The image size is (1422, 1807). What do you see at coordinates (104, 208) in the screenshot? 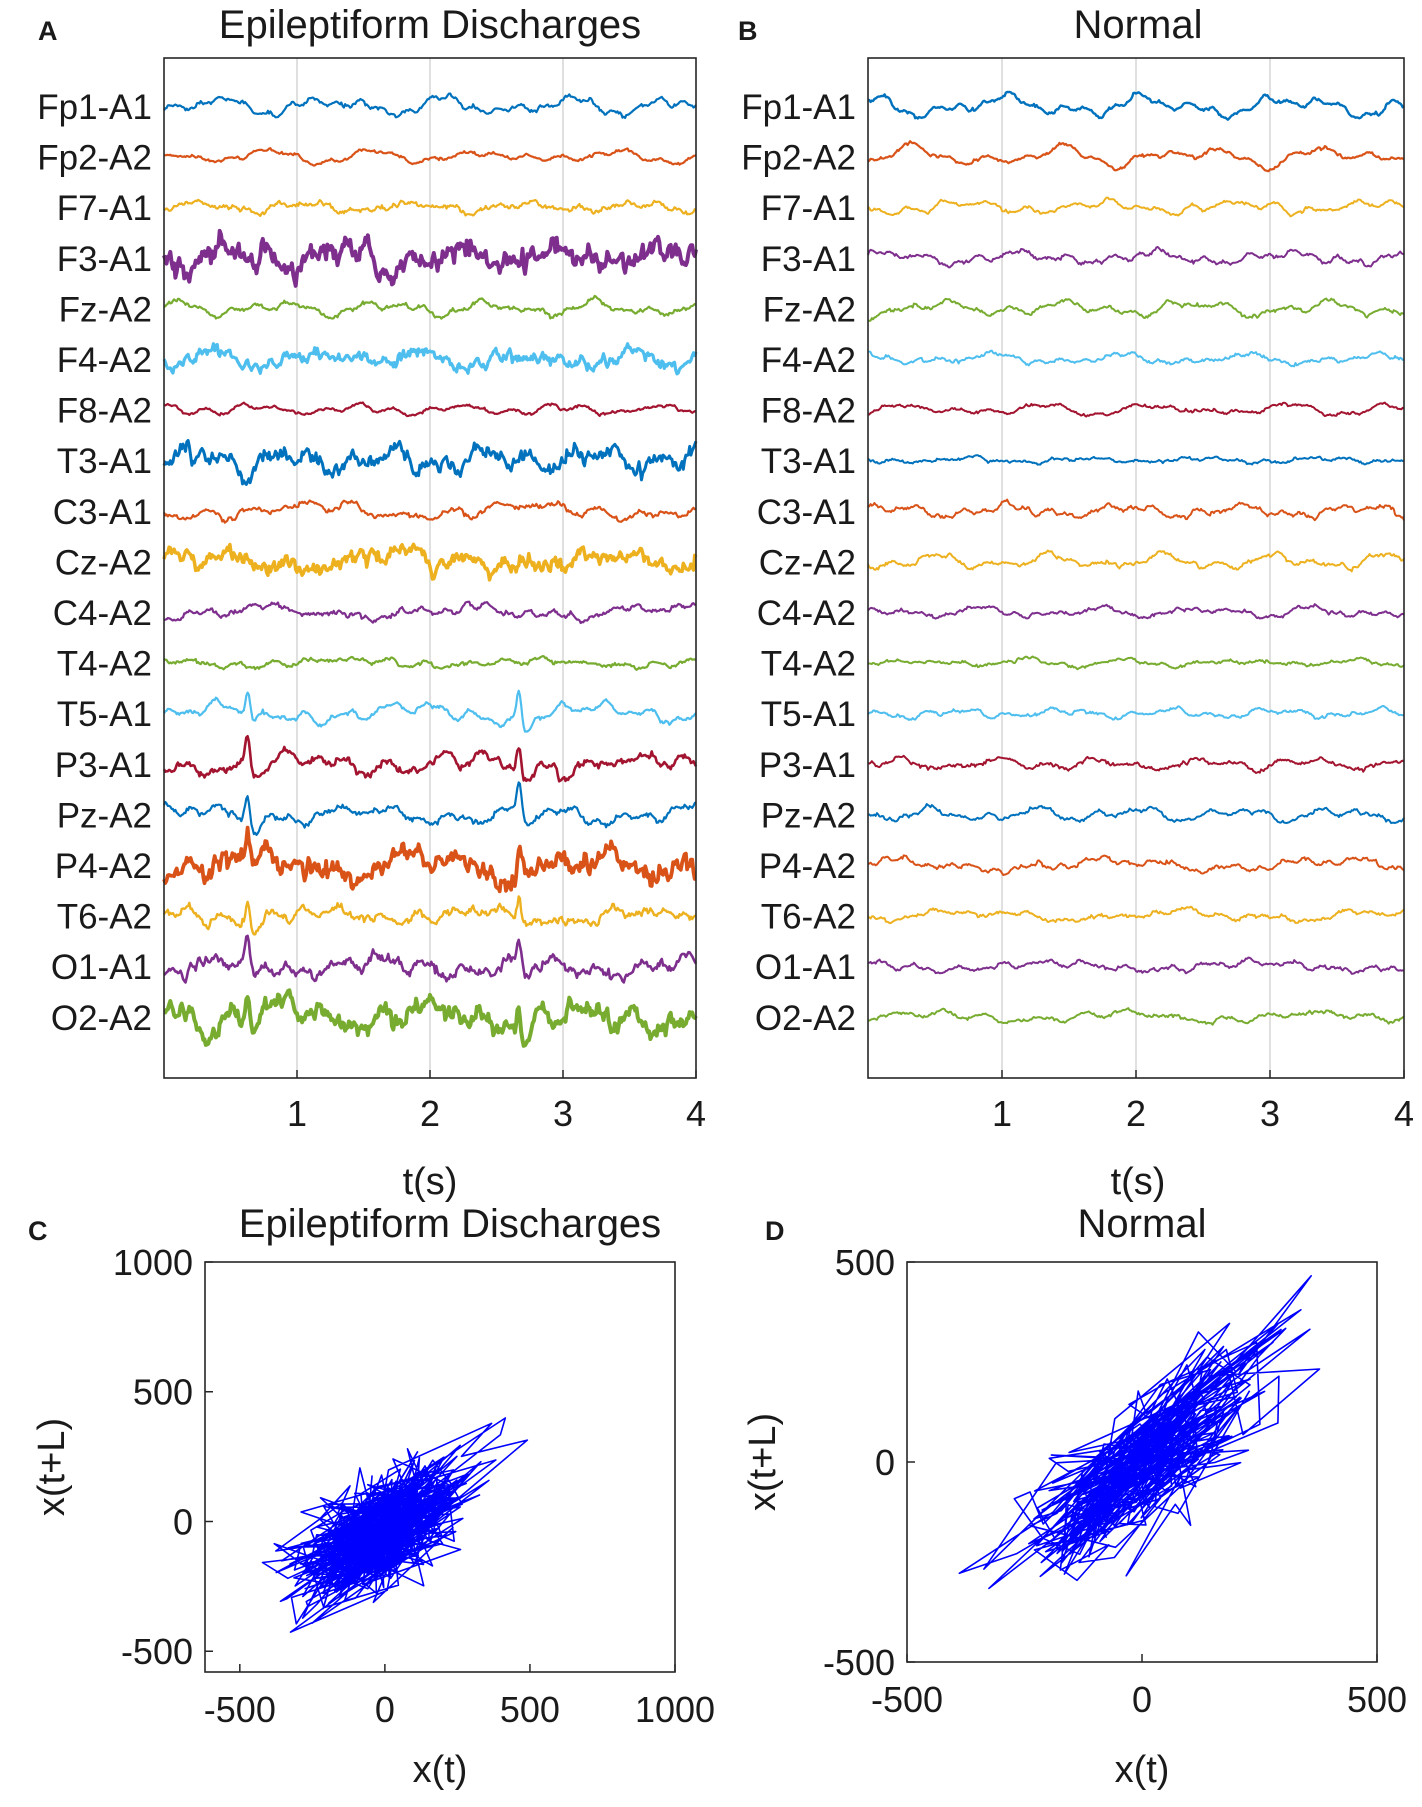
I see `channel-label: F7-A1` at bounding box center [104, 208].